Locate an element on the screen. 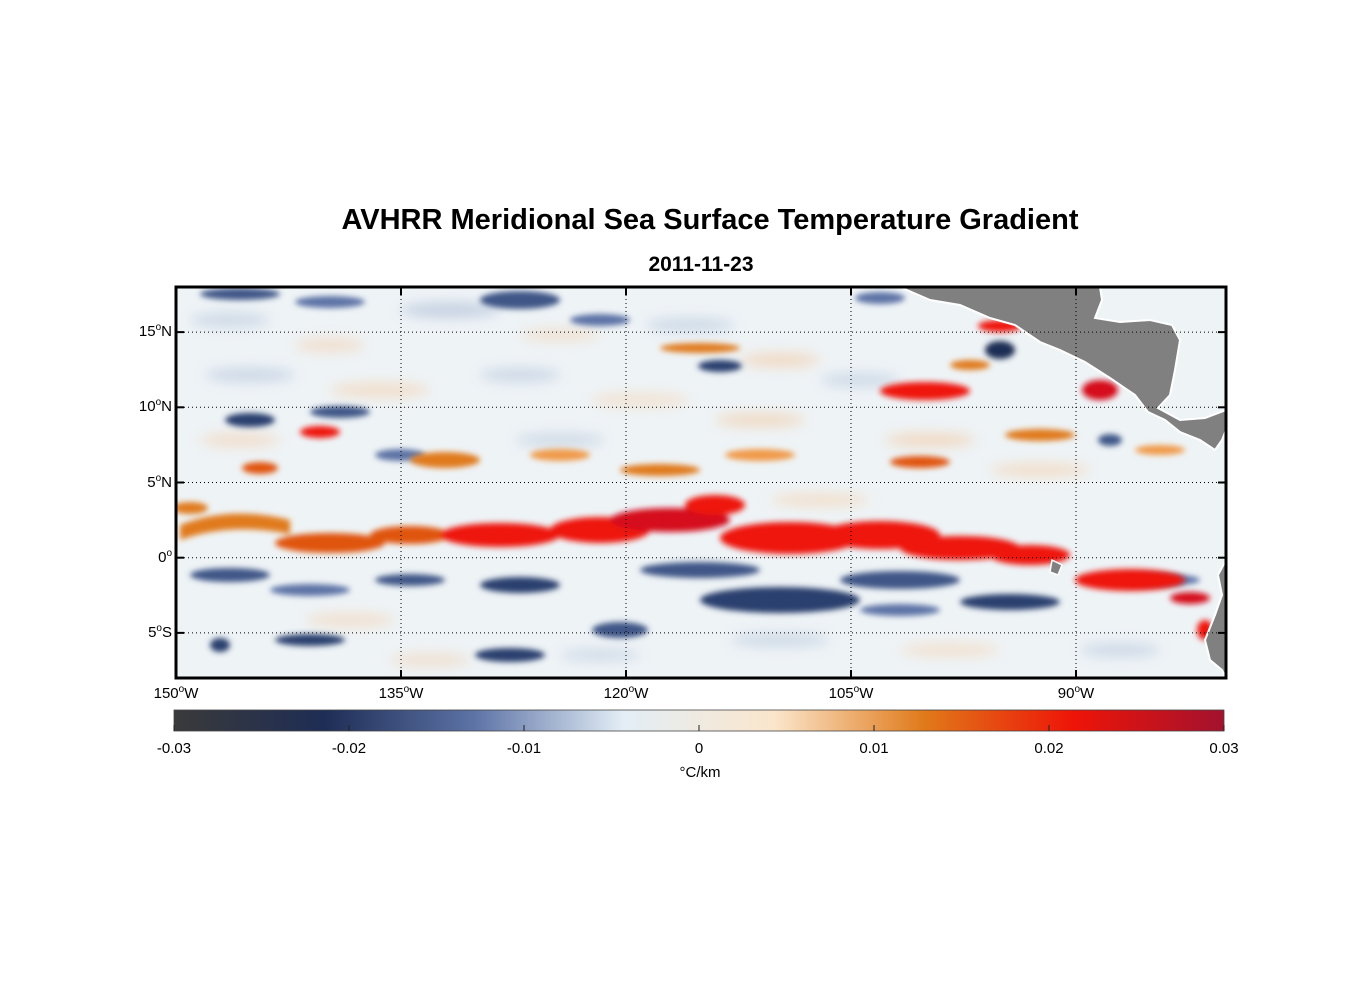  colorbar-tick-label: 0 is located at coordinates (699, 748).